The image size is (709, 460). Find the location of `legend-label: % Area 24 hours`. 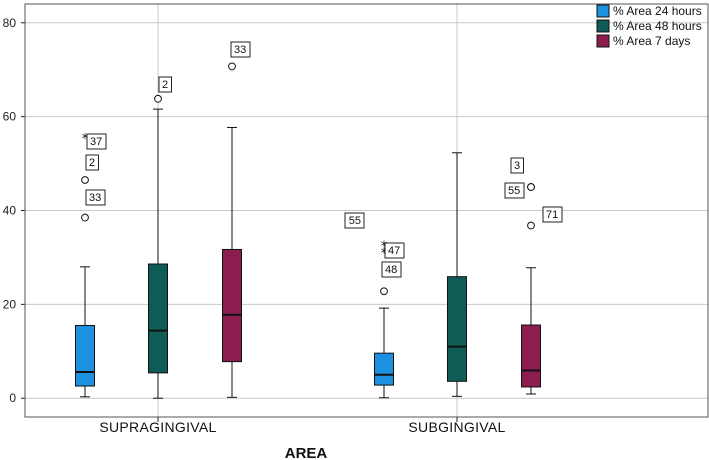

legend-label: % Area 24 hours is located at coordinates (657, 11).